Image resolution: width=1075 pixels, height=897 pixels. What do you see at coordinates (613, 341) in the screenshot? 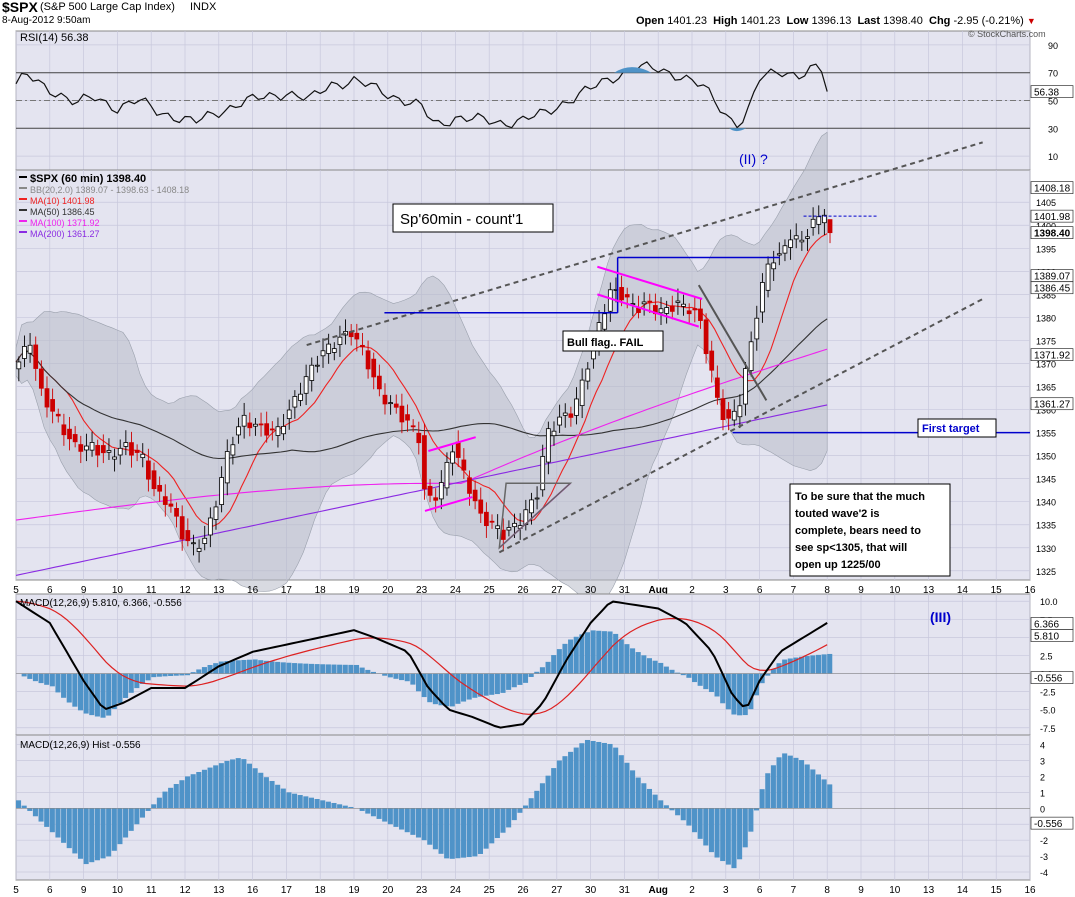
I see `bull-flag-box` at bounding box center [613, 341].